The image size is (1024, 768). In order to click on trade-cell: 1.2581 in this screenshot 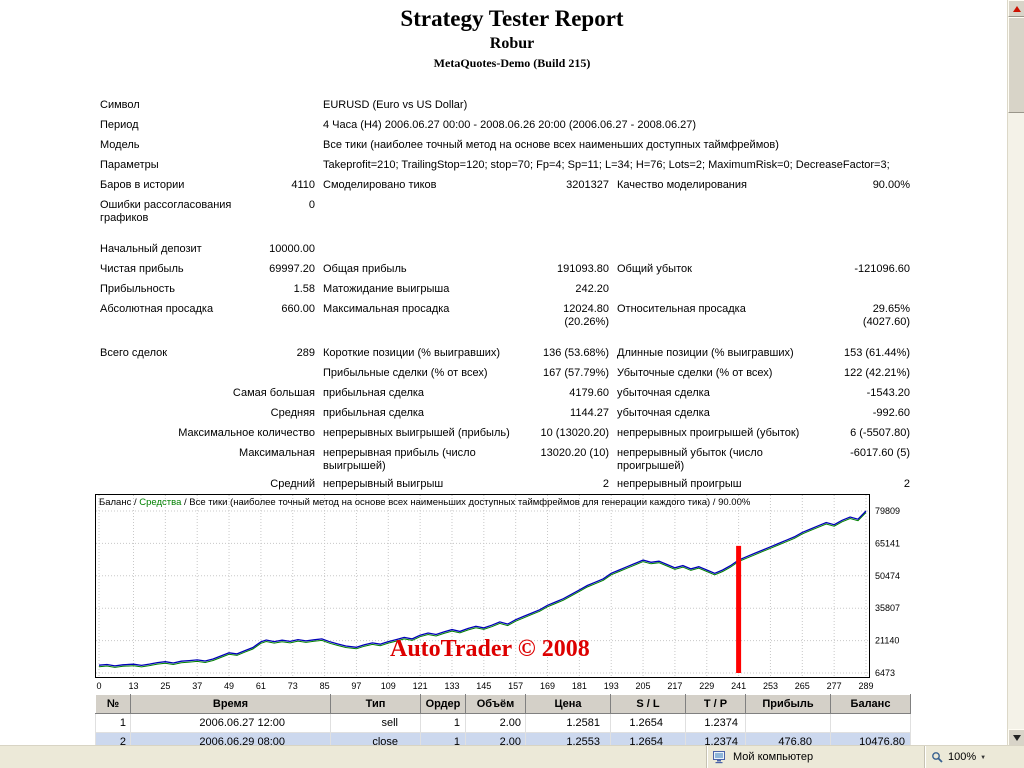, I will do `click(568, 723)`.